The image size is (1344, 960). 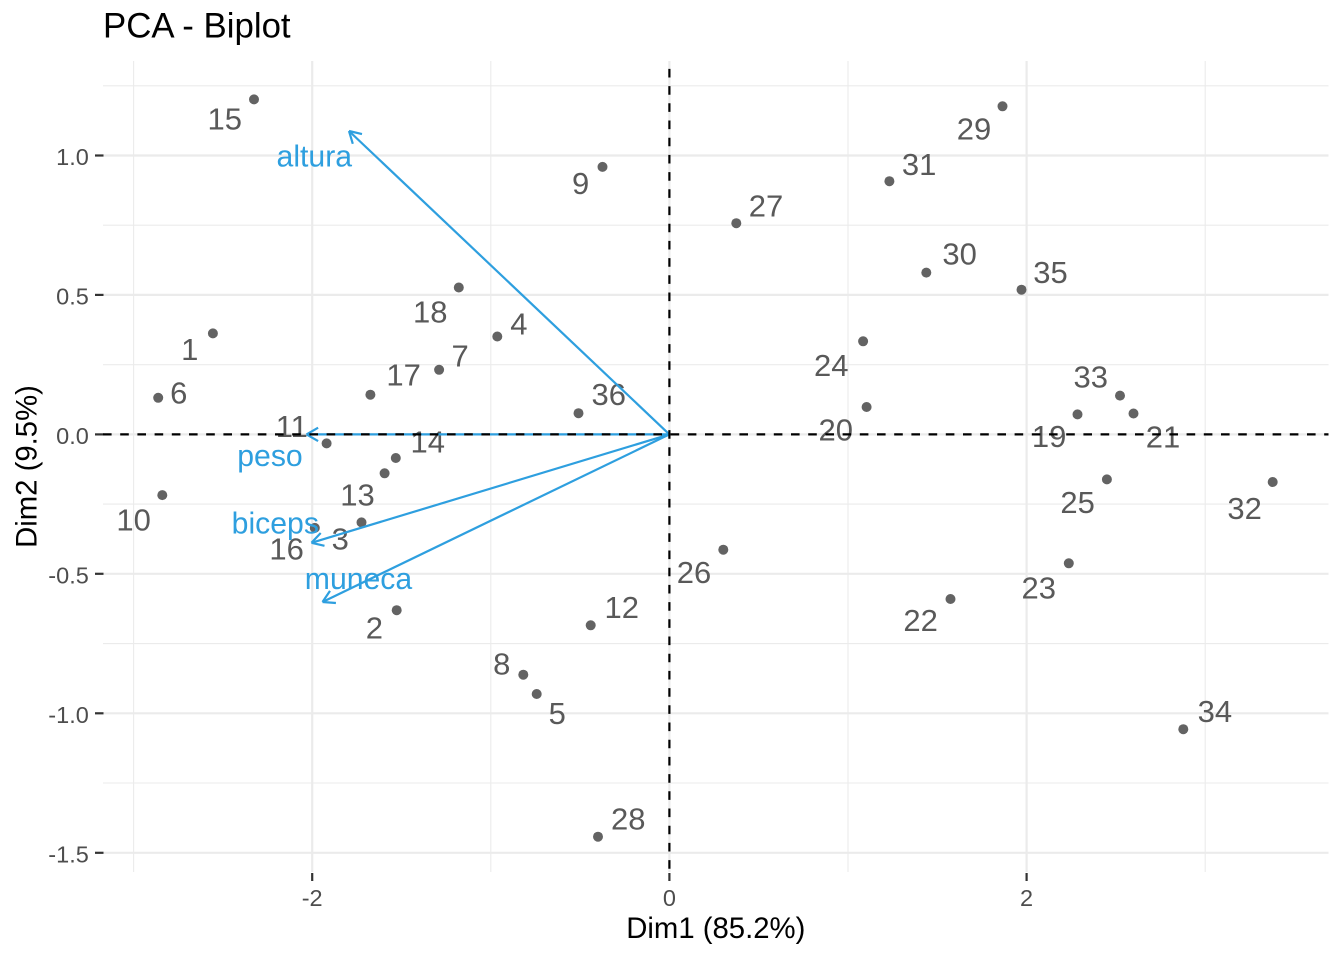 What do you see at coordinates (312, 898) in the screenshot?
I see `svg-text: -2` at bounding box center [312, 898].